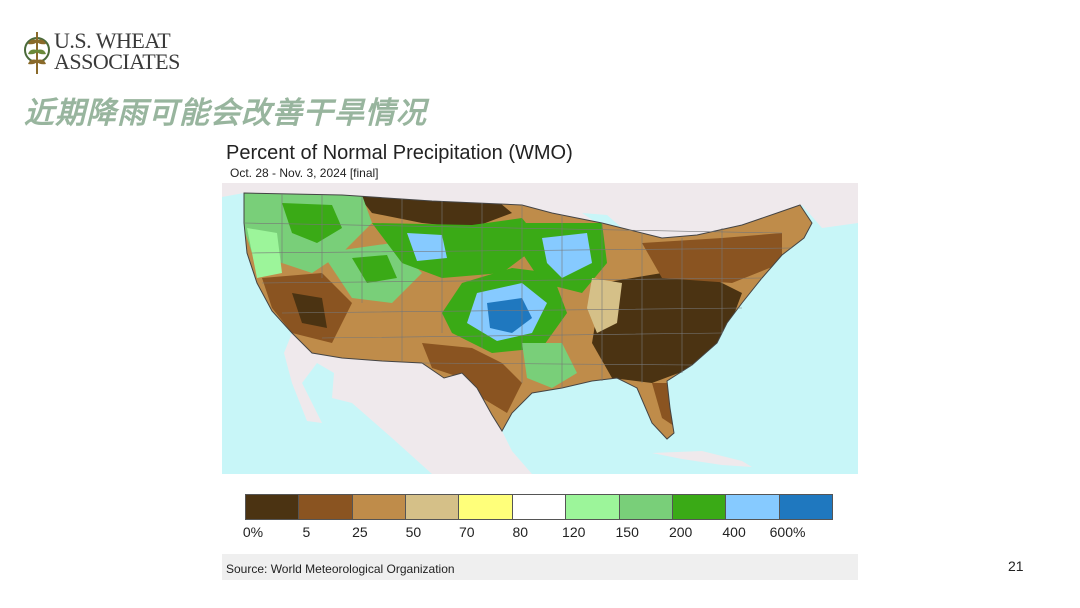 This screenshot has height=608, width=1080. I want to click on dry-northeast, so click(712, 258).